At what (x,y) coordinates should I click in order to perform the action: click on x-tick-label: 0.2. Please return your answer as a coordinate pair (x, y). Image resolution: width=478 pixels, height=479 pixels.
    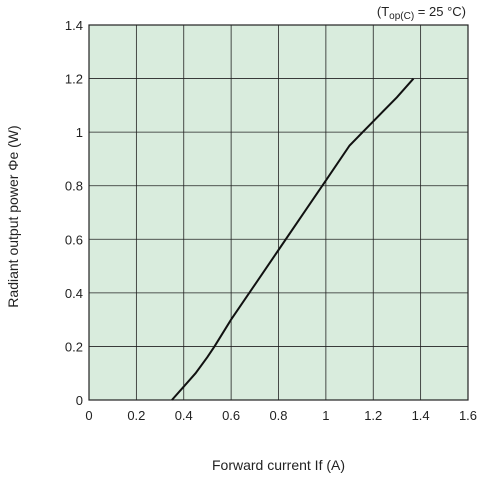
    Looking at the image, I should click on (136, 415).